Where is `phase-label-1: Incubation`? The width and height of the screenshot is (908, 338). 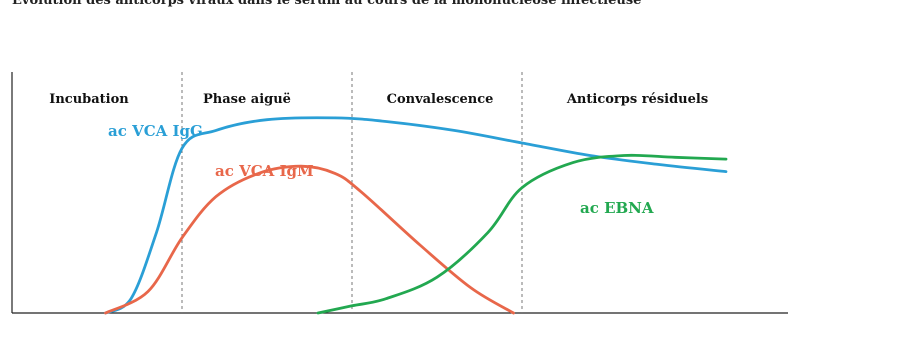
phase-label-1: Incubation is located at coordinates (89, 99).